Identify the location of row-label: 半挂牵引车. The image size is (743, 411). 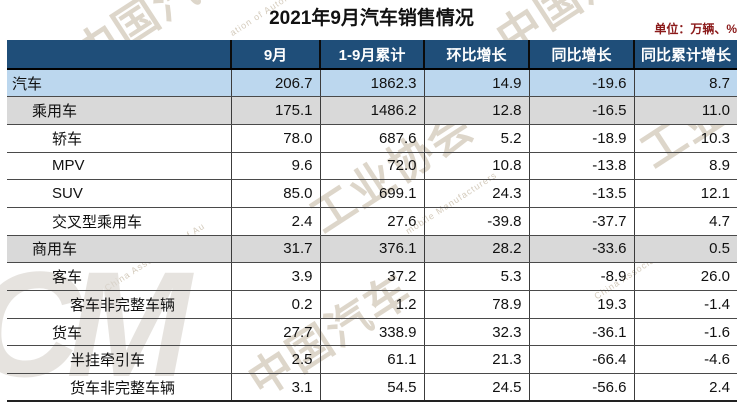
(119, 360).